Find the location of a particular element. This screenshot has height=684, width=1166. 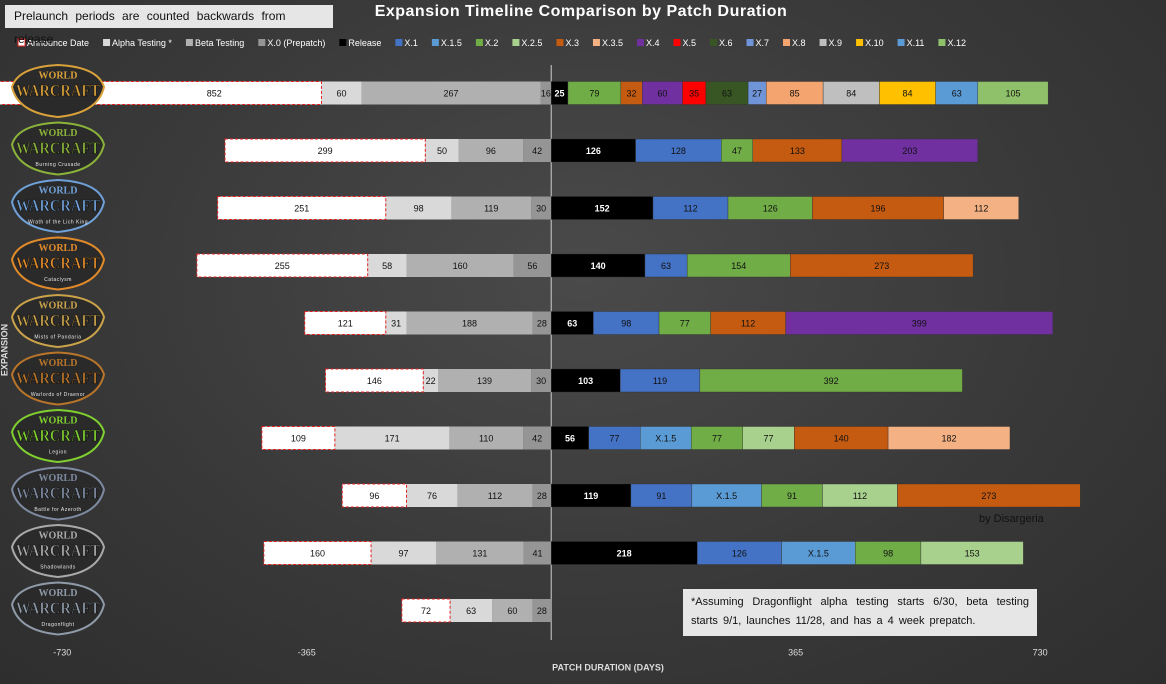

value-label: 85 is located at coordinates (795, 93).